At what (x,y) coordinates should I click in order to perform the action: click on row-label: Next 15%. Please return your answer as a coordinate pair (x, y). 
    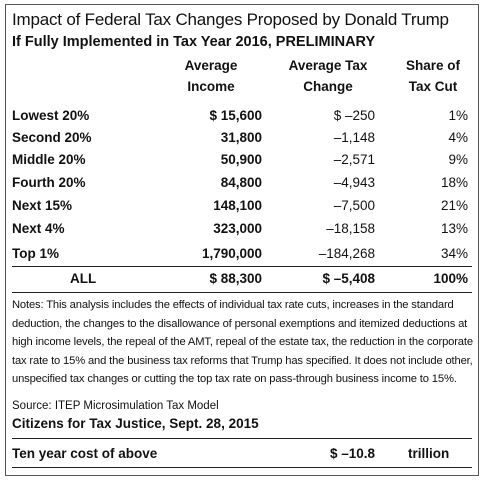
    Looking at the image, I should click on (42, 205).